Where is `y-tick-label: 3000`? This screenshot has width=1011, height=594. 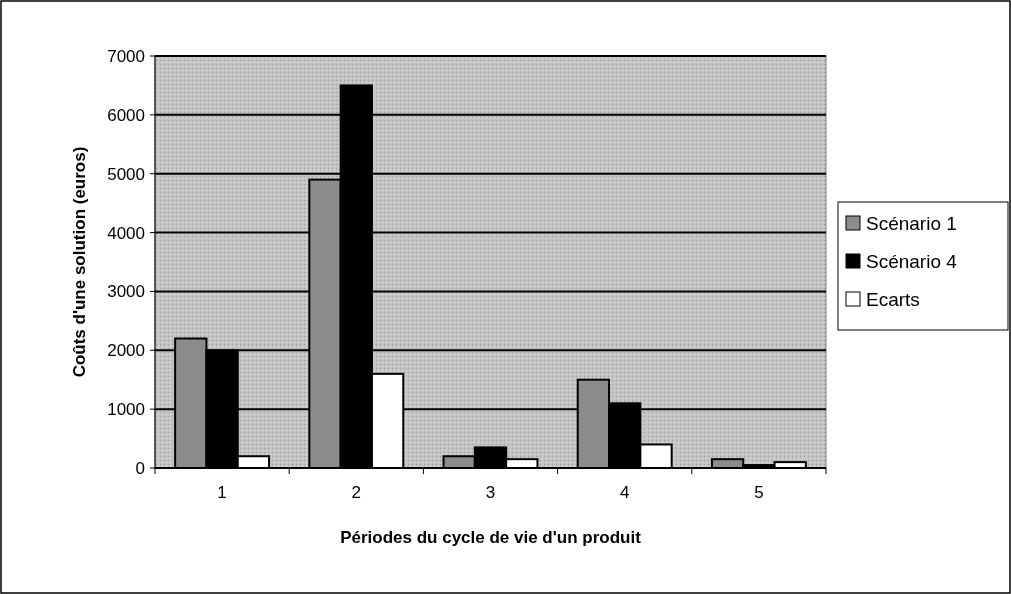
y-tick-label: 3000 is located at coordinates (126, 292).